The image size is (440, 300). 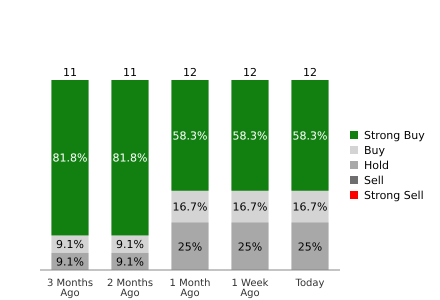 I want to click on x-tick-label: 1 Month Ago, so click(x=190, y=288).